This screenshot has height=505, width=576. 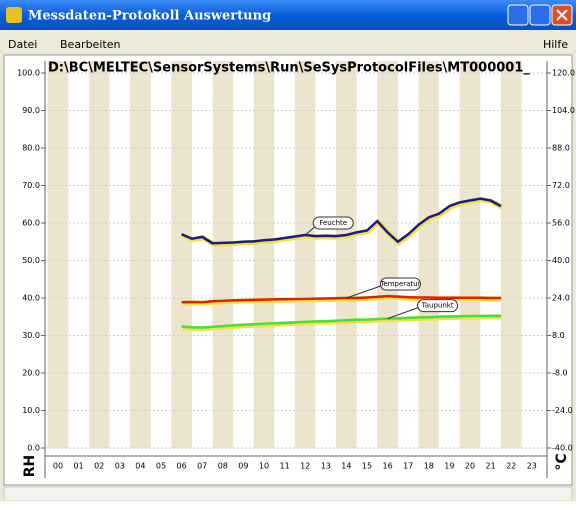 I want to click on series-label: Taupunkt, so click(x=437, y=306).